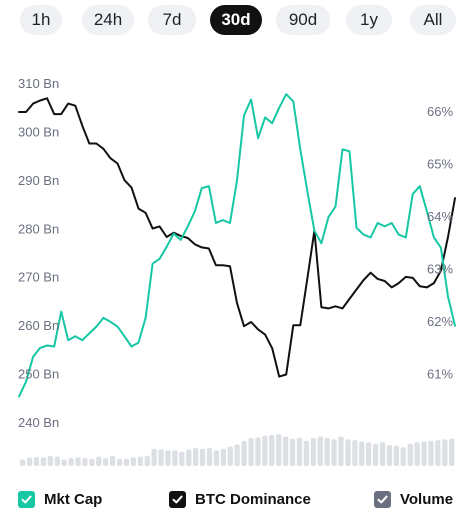  I want to click on timeframe-tabs: 1h 24h 7d 30d 90d 1y All, so click(237, 20).